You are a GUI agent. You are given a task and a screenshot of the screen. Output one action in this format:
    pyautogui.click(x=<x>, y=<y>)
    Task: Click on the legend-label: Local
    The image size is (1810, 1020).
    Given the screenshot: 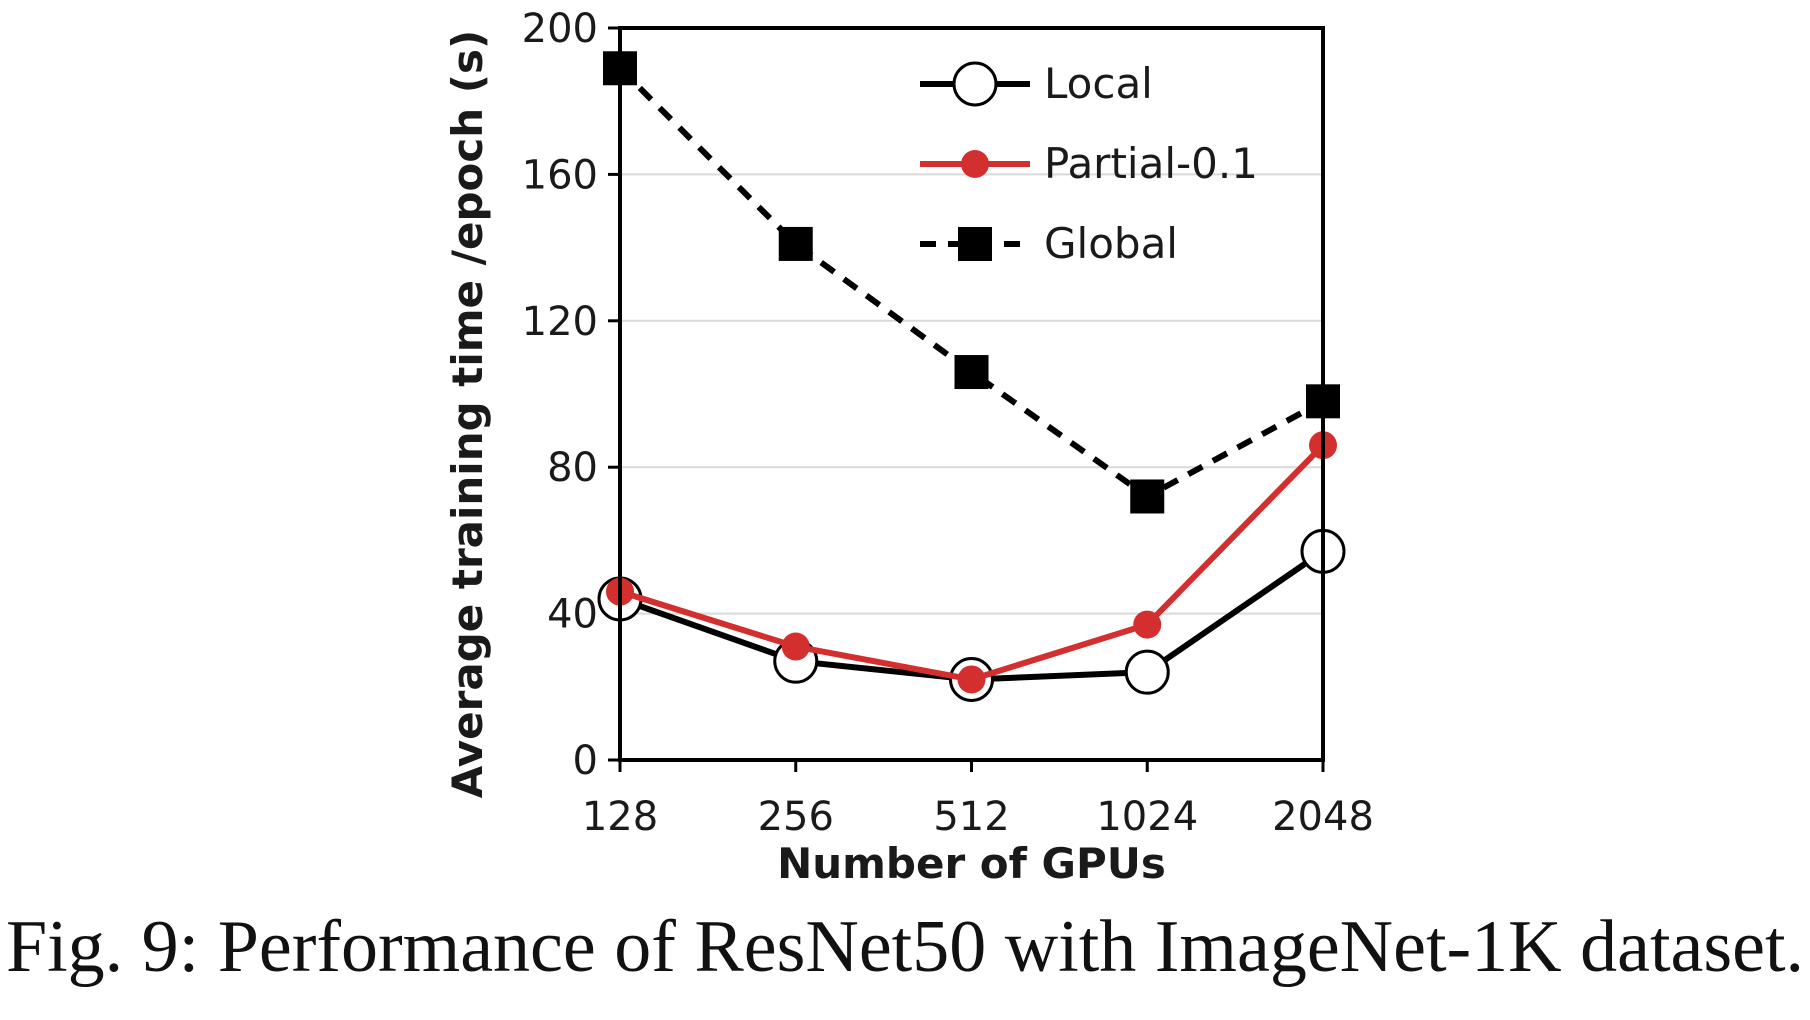 What is the action you would take?
    pyautogui.click(x=1098, y=83)
    